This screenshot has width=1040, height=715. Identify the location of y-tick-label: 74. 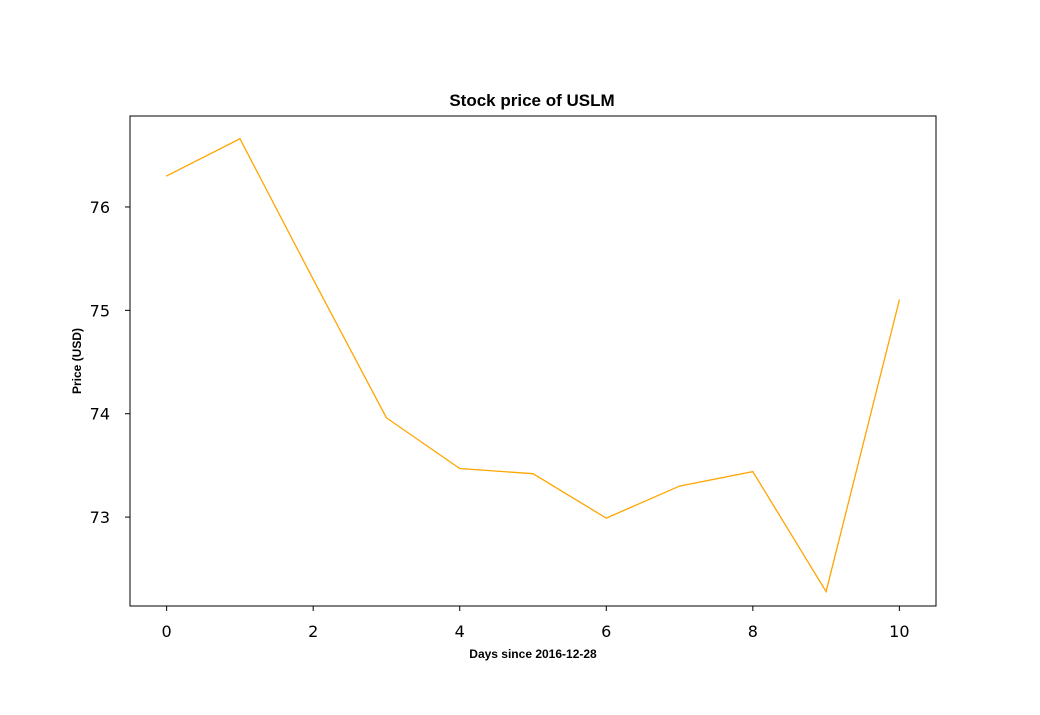
(100, 414).